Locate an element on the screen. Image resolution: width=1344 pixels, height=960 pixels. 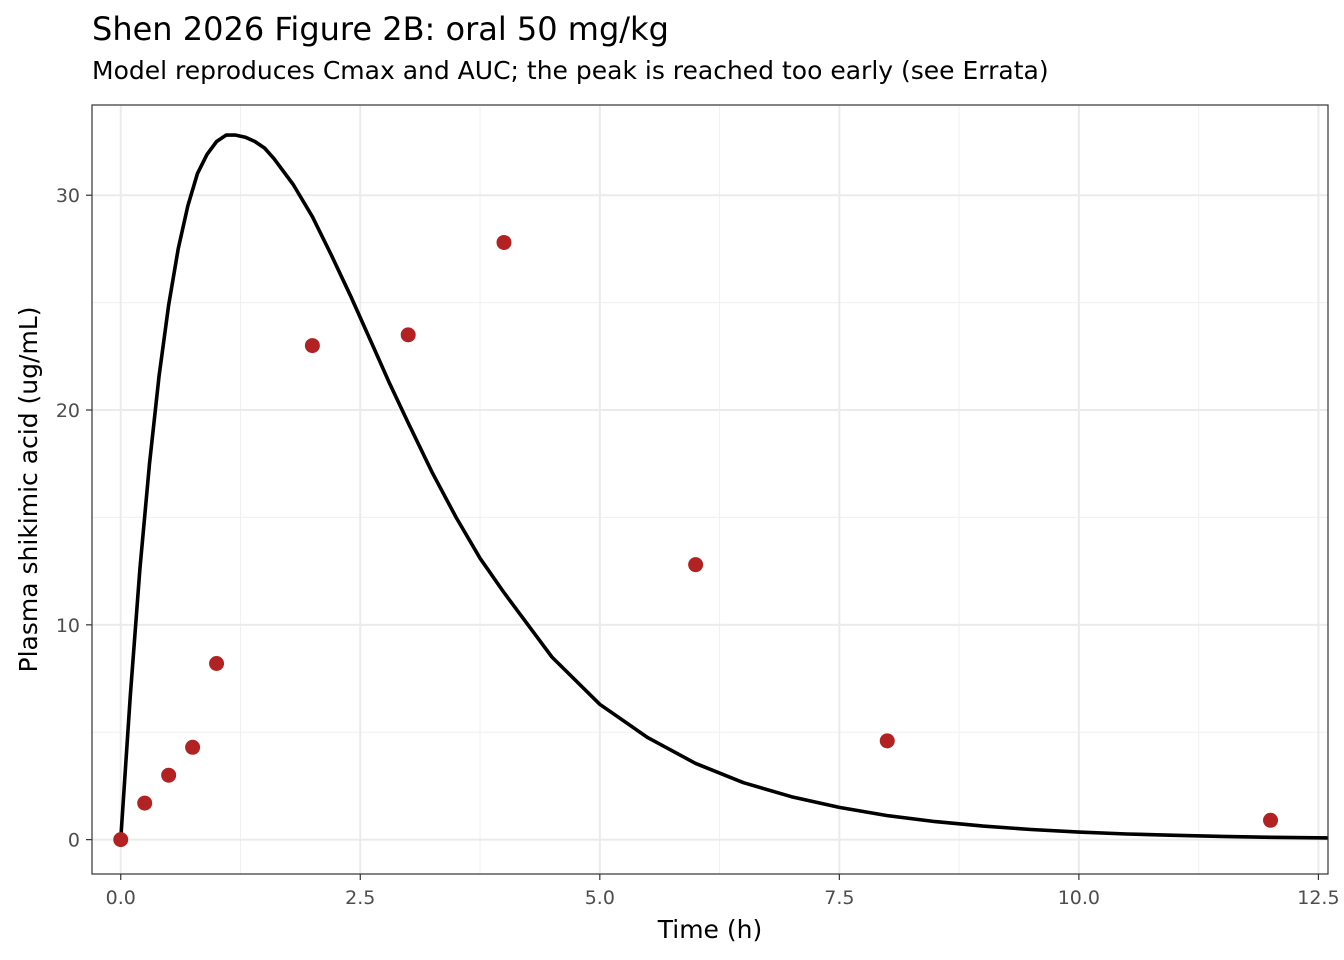
y-tick-label: 20 is located at coordinates (68, 411).